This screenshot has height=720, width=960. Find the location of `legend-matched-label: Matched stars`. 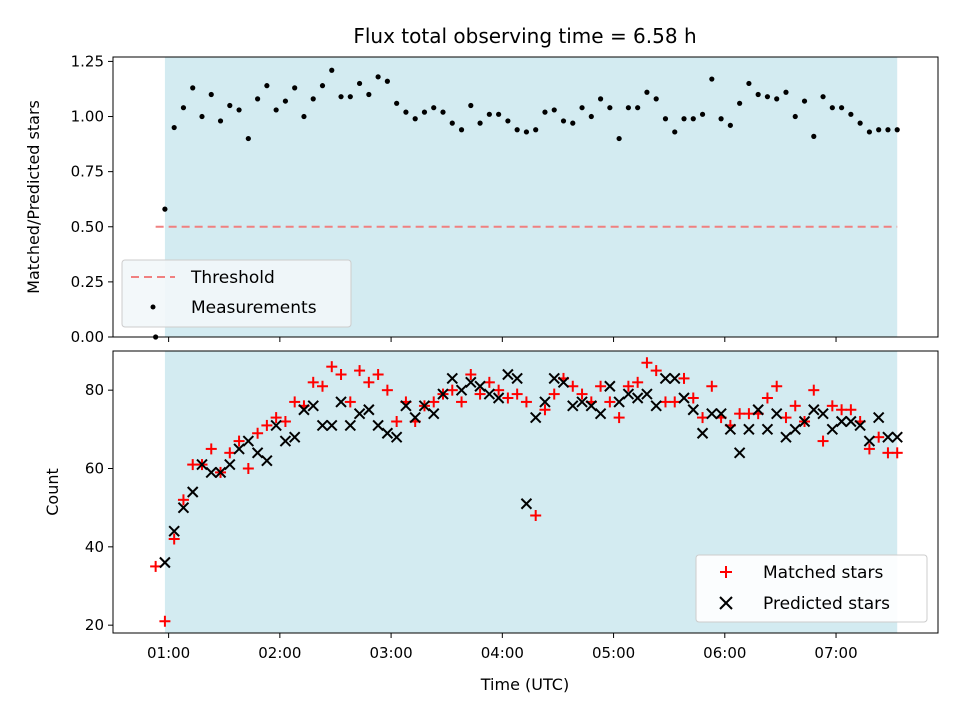

legend-matched-label: Matched stars is located at coordinates (823, 573).